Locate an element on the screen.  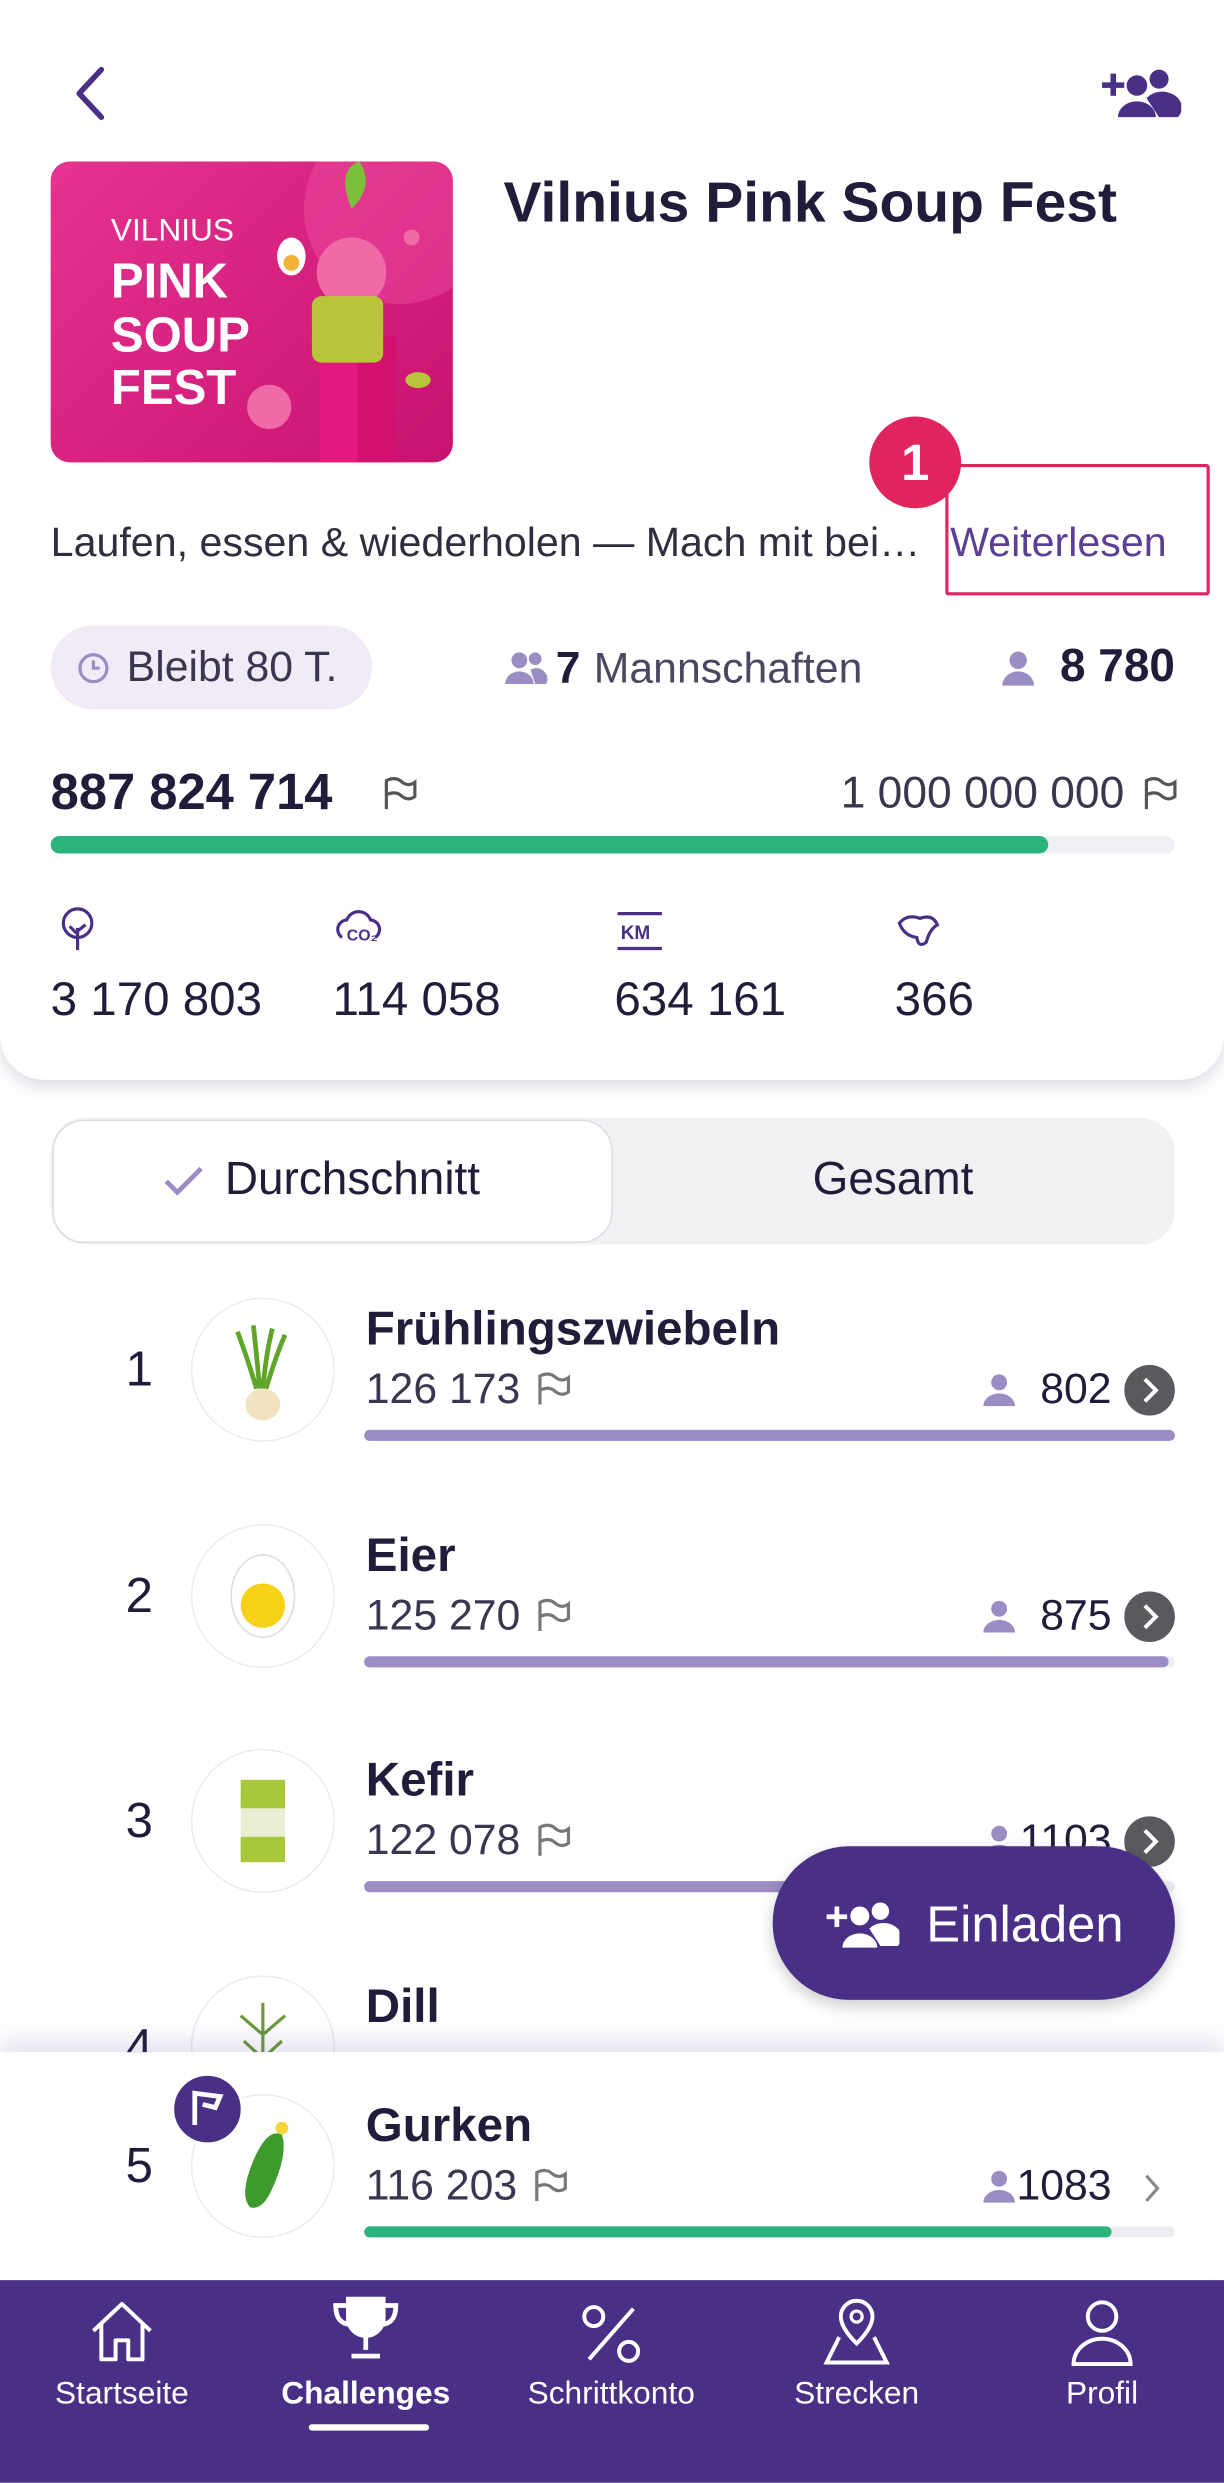
tab-label: Gesamt is located at coordinates (893, 1179).